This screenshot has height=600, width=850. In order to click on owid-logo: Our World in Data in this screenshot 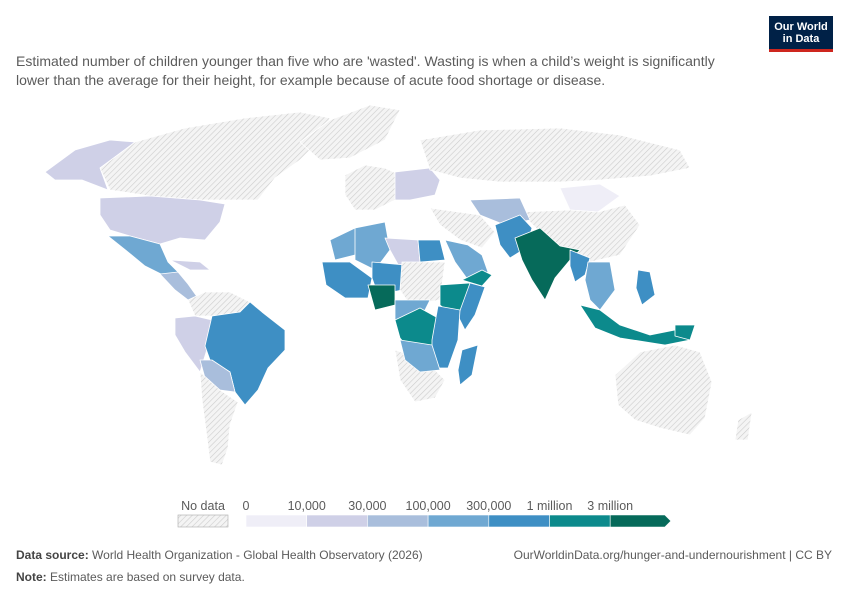, I will do `click(801, 34)`.